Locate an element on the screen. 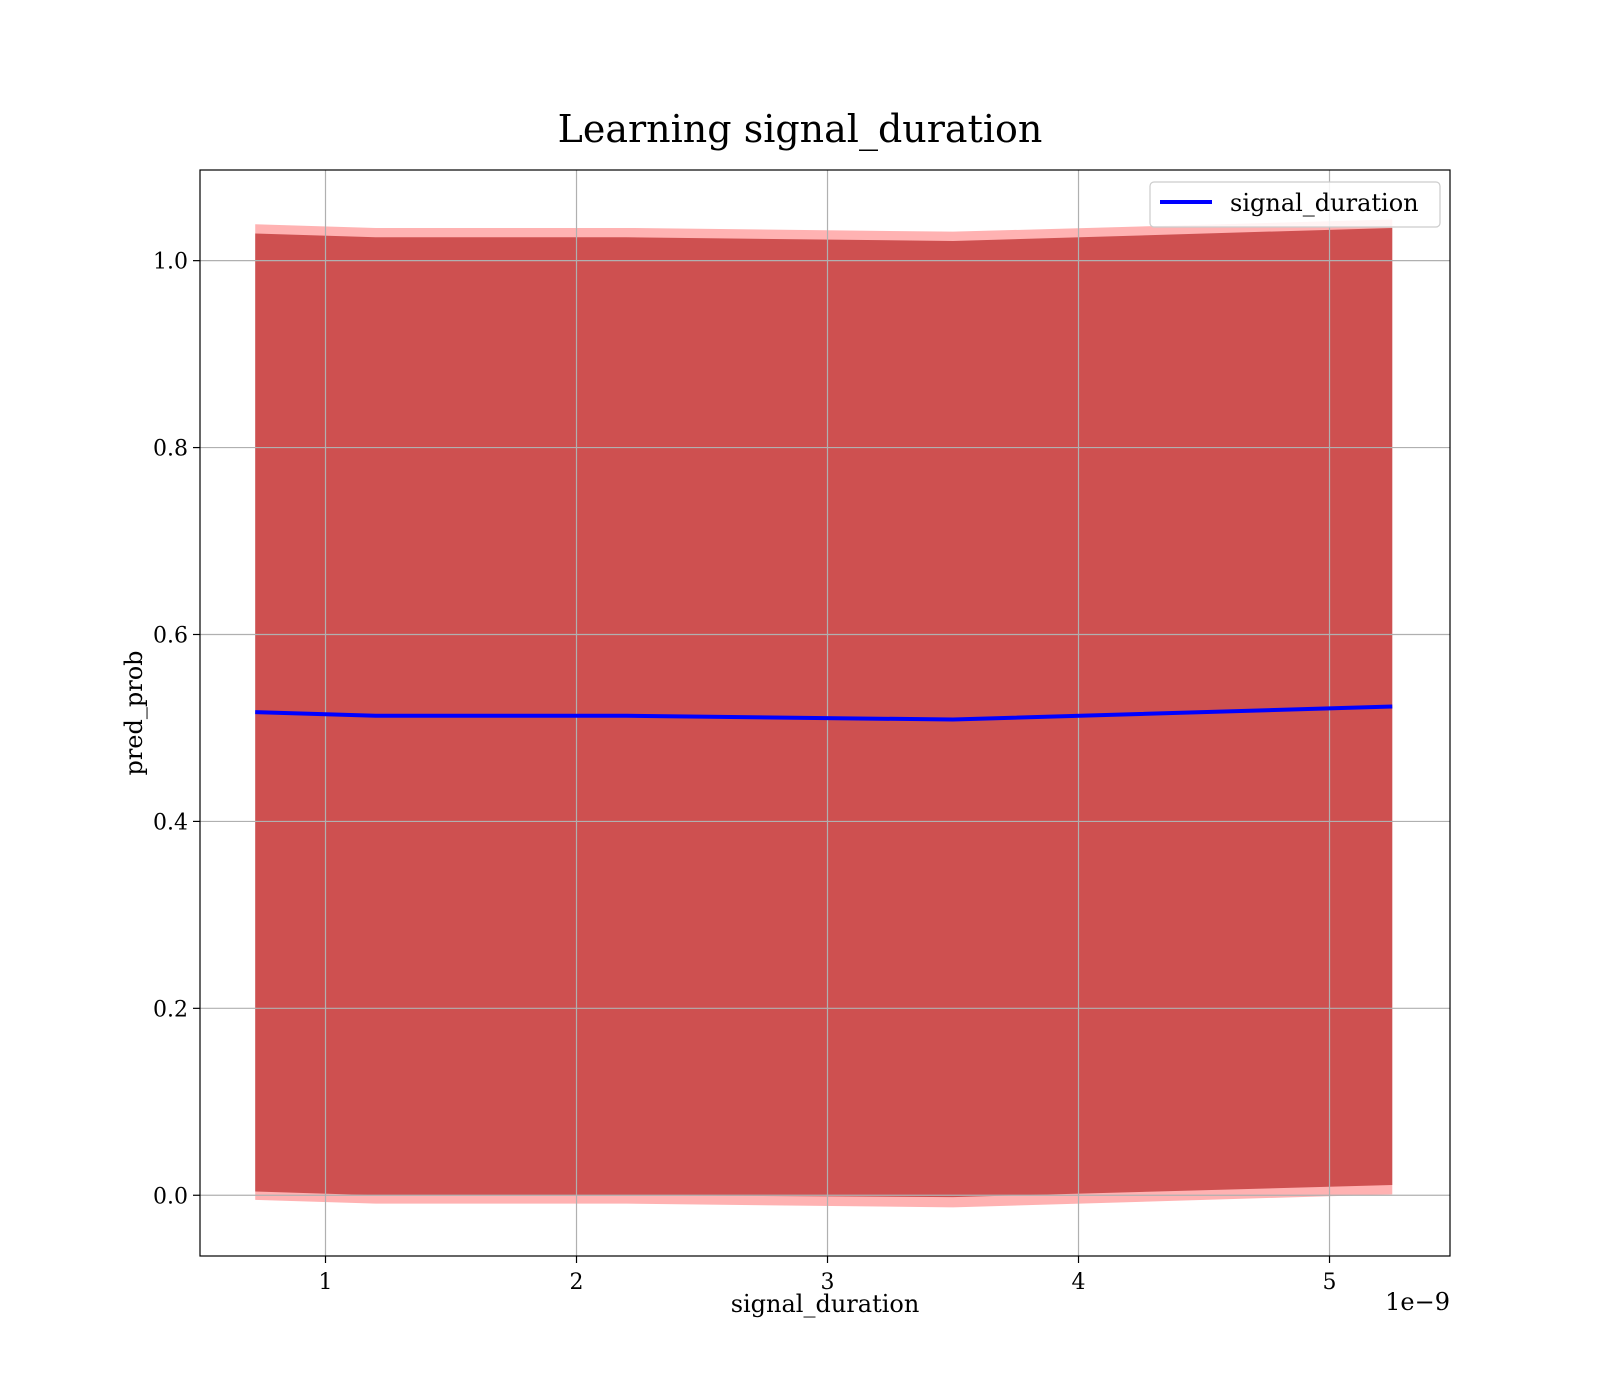 The height and width of the screenshot is (1400, 1600). y-tick-label-0.8: 0.8 is located at coordinates (170, 449).